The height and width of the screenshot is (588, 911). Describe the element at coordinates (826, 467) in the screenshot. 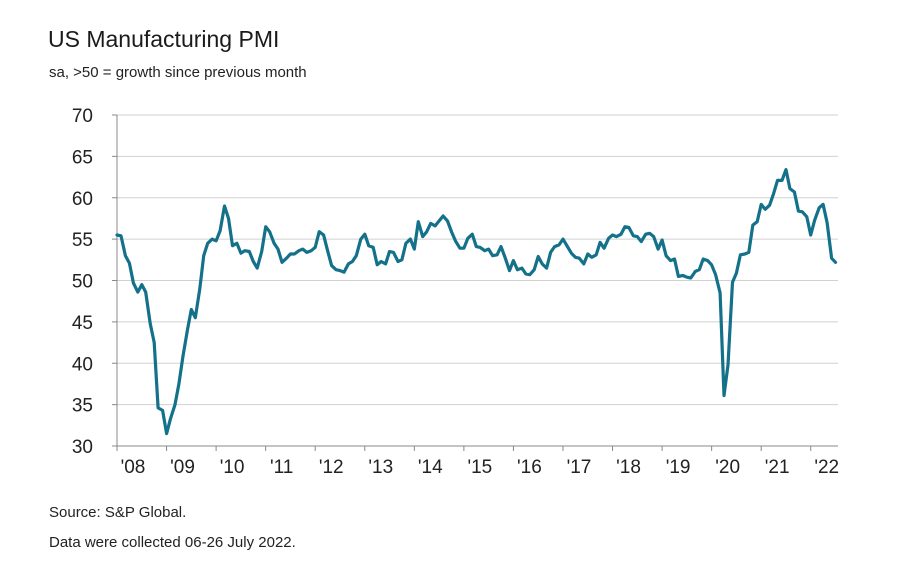

I see `x-tick-label-2022: '22` at that location.